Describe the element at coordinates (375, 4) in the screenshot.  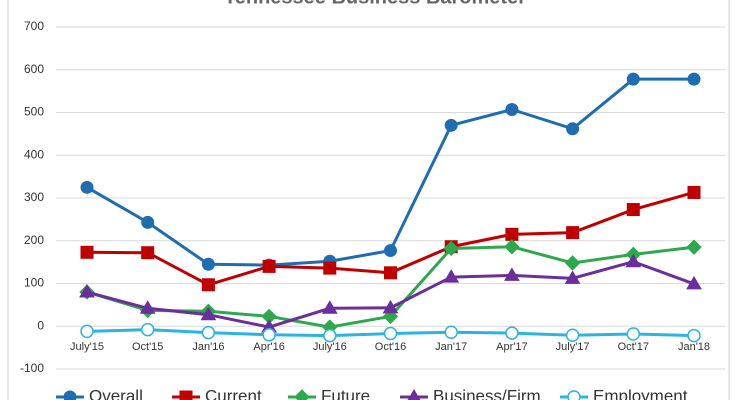
I see `chart-title: Tennessee Business Barometer` at that location.